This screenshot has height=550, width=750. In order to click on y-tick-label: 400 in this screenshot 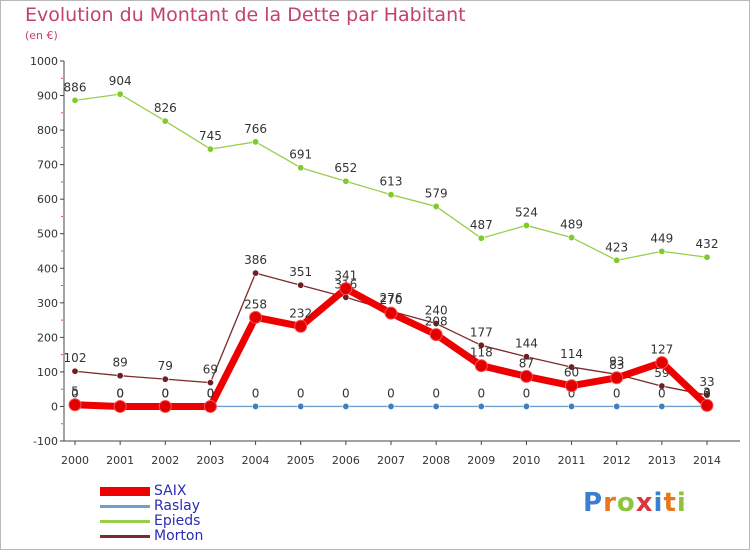, I will do `click(47, 268)`.